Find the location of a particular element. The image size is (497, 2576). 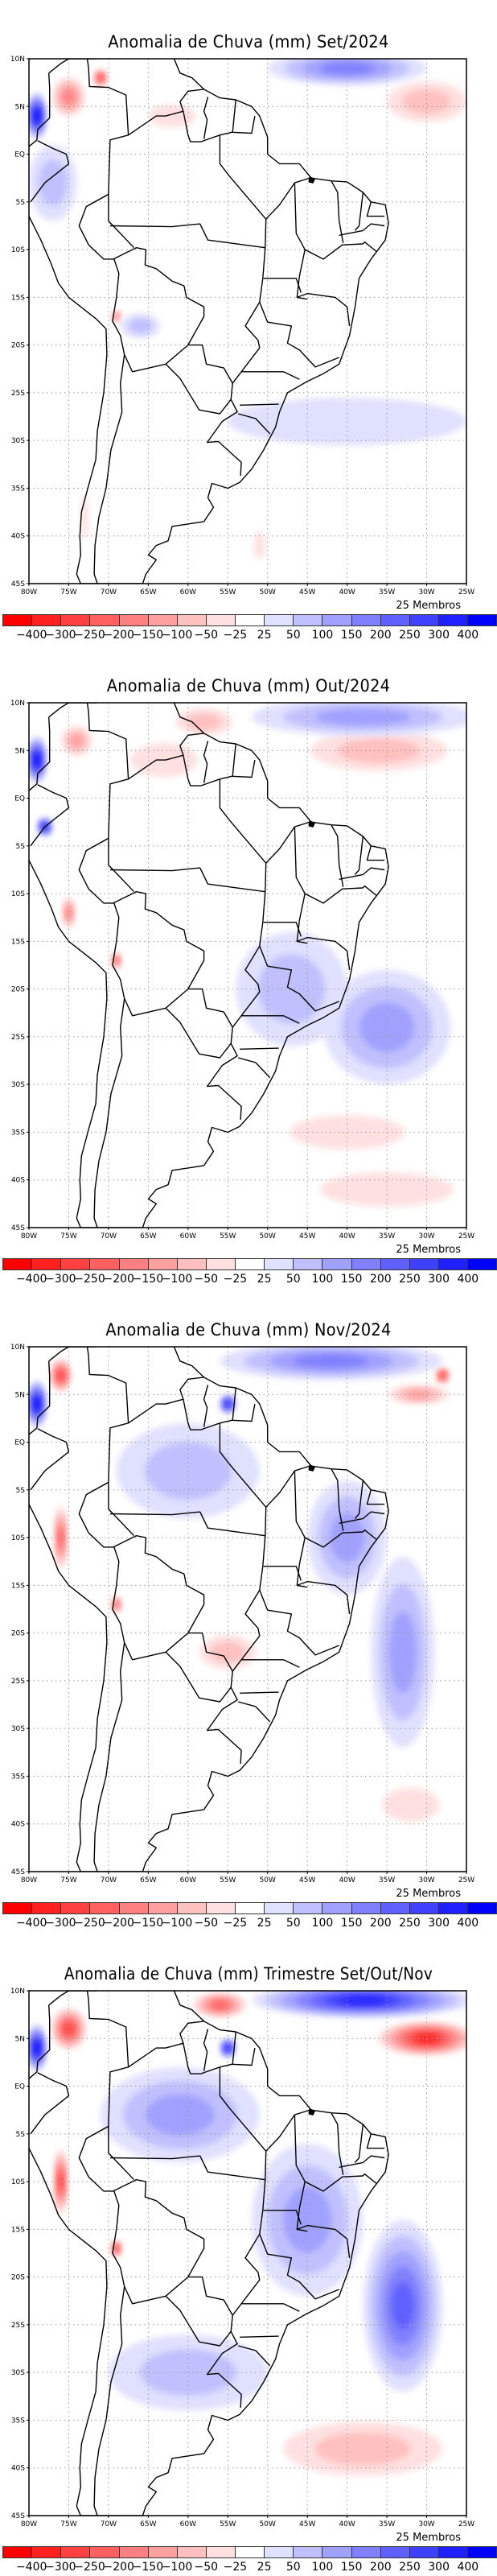

colorbar-label: −250 is located at coordinates (89, 2567).